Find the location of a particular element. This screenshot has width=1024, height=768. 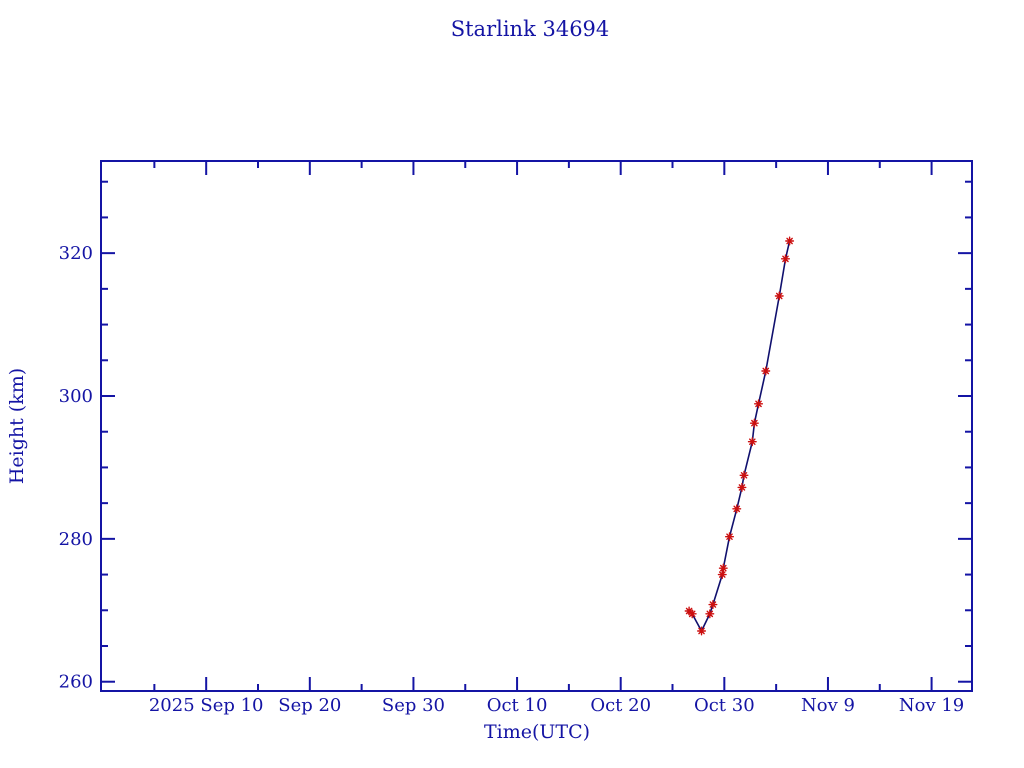

y-tick-label: 280 is located at coordinates (76, 539).